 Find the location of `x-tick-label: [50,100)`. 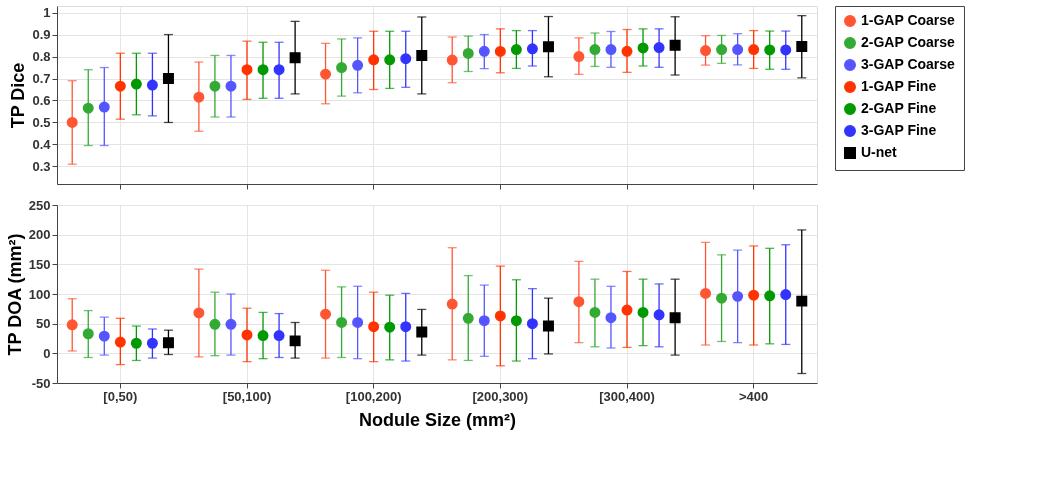

x-tick-label: [50,100) is located at coordinates (247, 396).